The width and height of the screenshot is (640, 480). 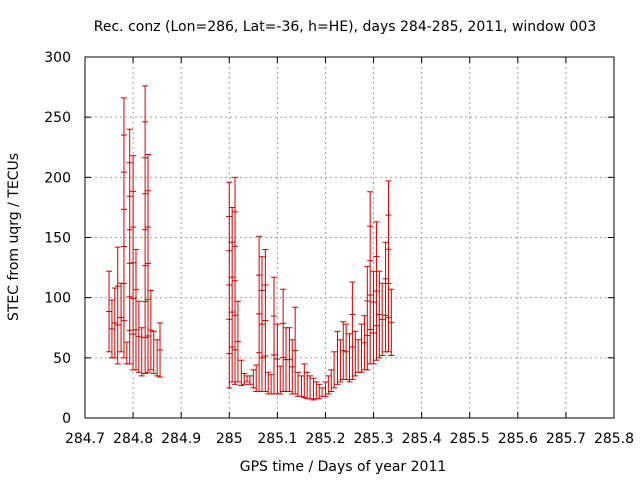 I want to click on y-tick-label: 300, so click(x=57, y=58).